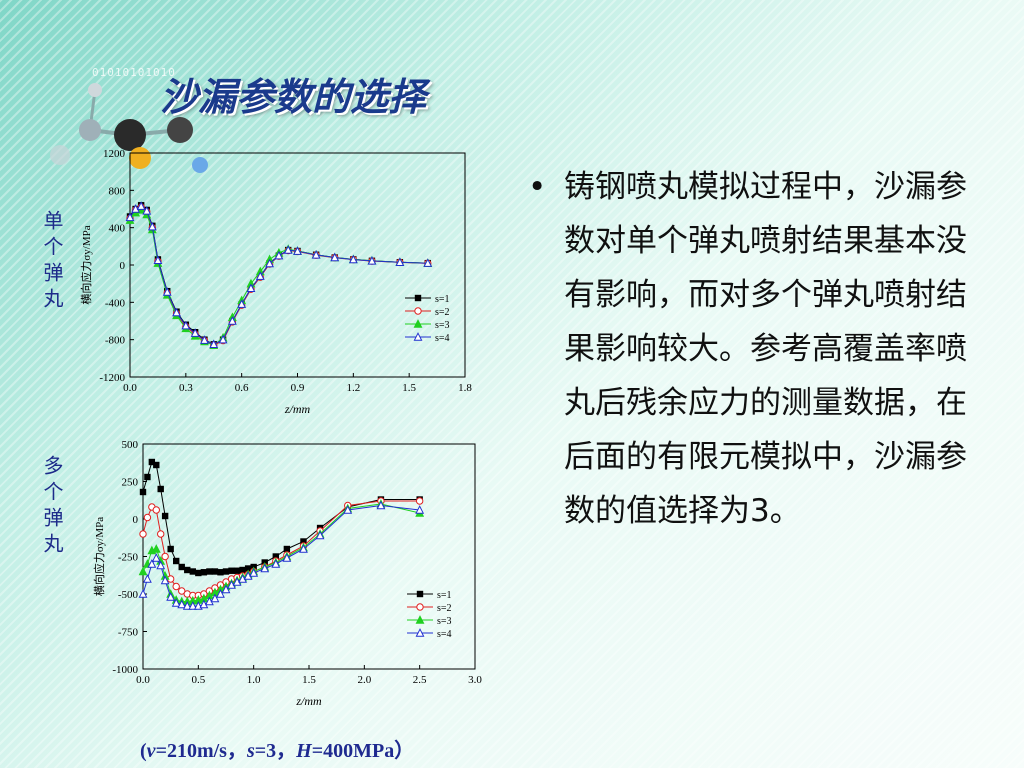  What do you see at coordinates (465, 388) in the screenshot?
I see `x-tick-label: 1.8` at bounding box center [465, 388].